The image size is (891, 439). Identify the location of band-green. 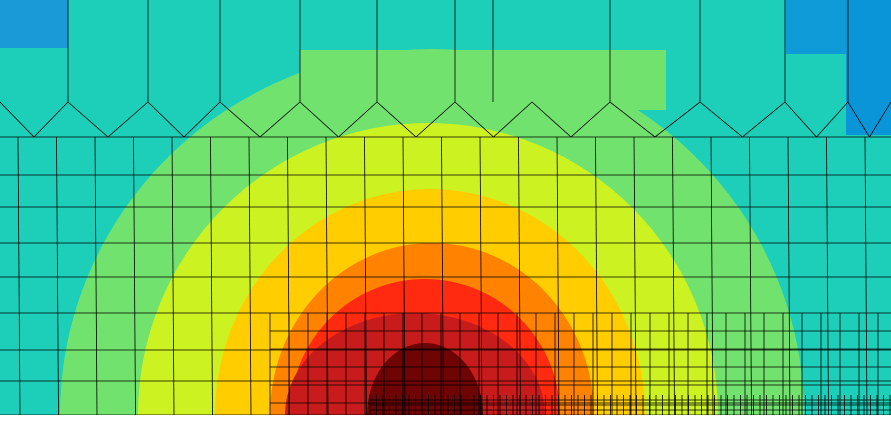
(483, 80).